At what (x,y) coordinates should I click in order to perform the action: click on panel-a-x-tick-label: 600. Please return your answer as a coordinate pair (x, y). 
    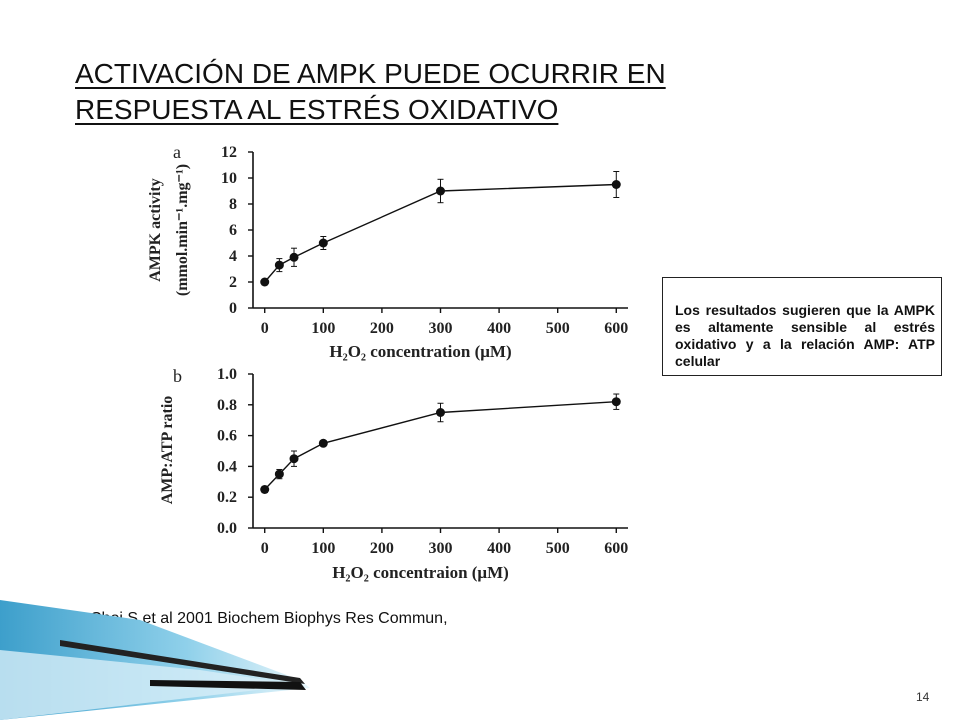
    Looking at the image, I should click on (616, 328).